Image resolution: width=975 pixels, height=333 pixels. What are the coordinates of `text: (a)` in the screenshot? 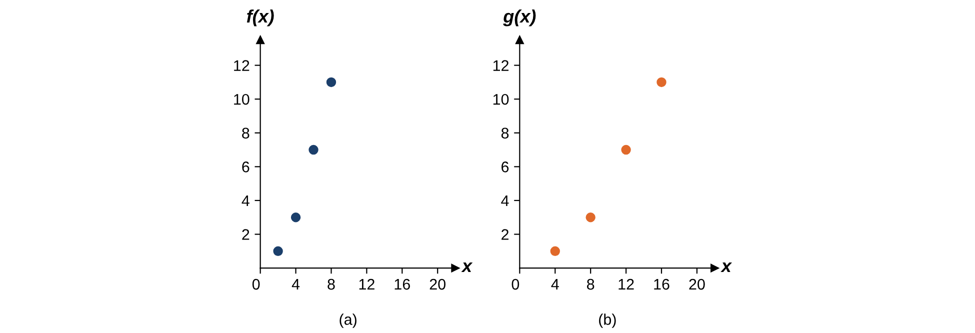 It's located at (348, 321).